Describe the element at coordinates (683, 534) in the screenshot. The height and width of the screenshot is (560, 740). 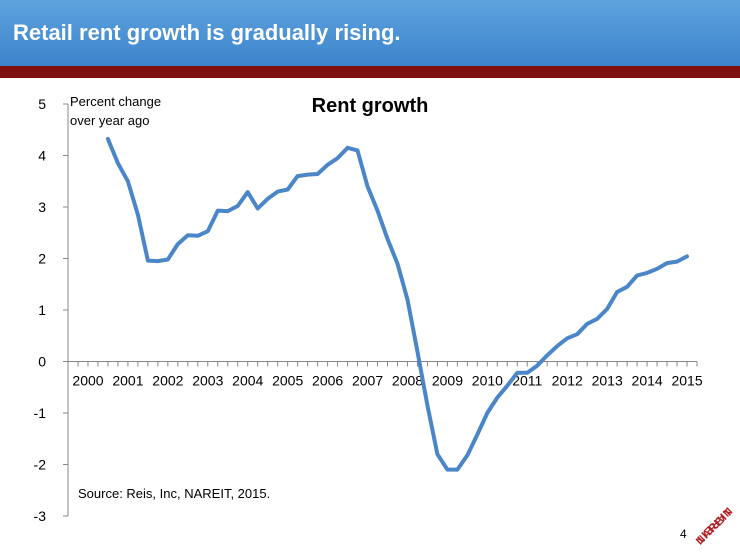
I see `page-number: 4` at that location.